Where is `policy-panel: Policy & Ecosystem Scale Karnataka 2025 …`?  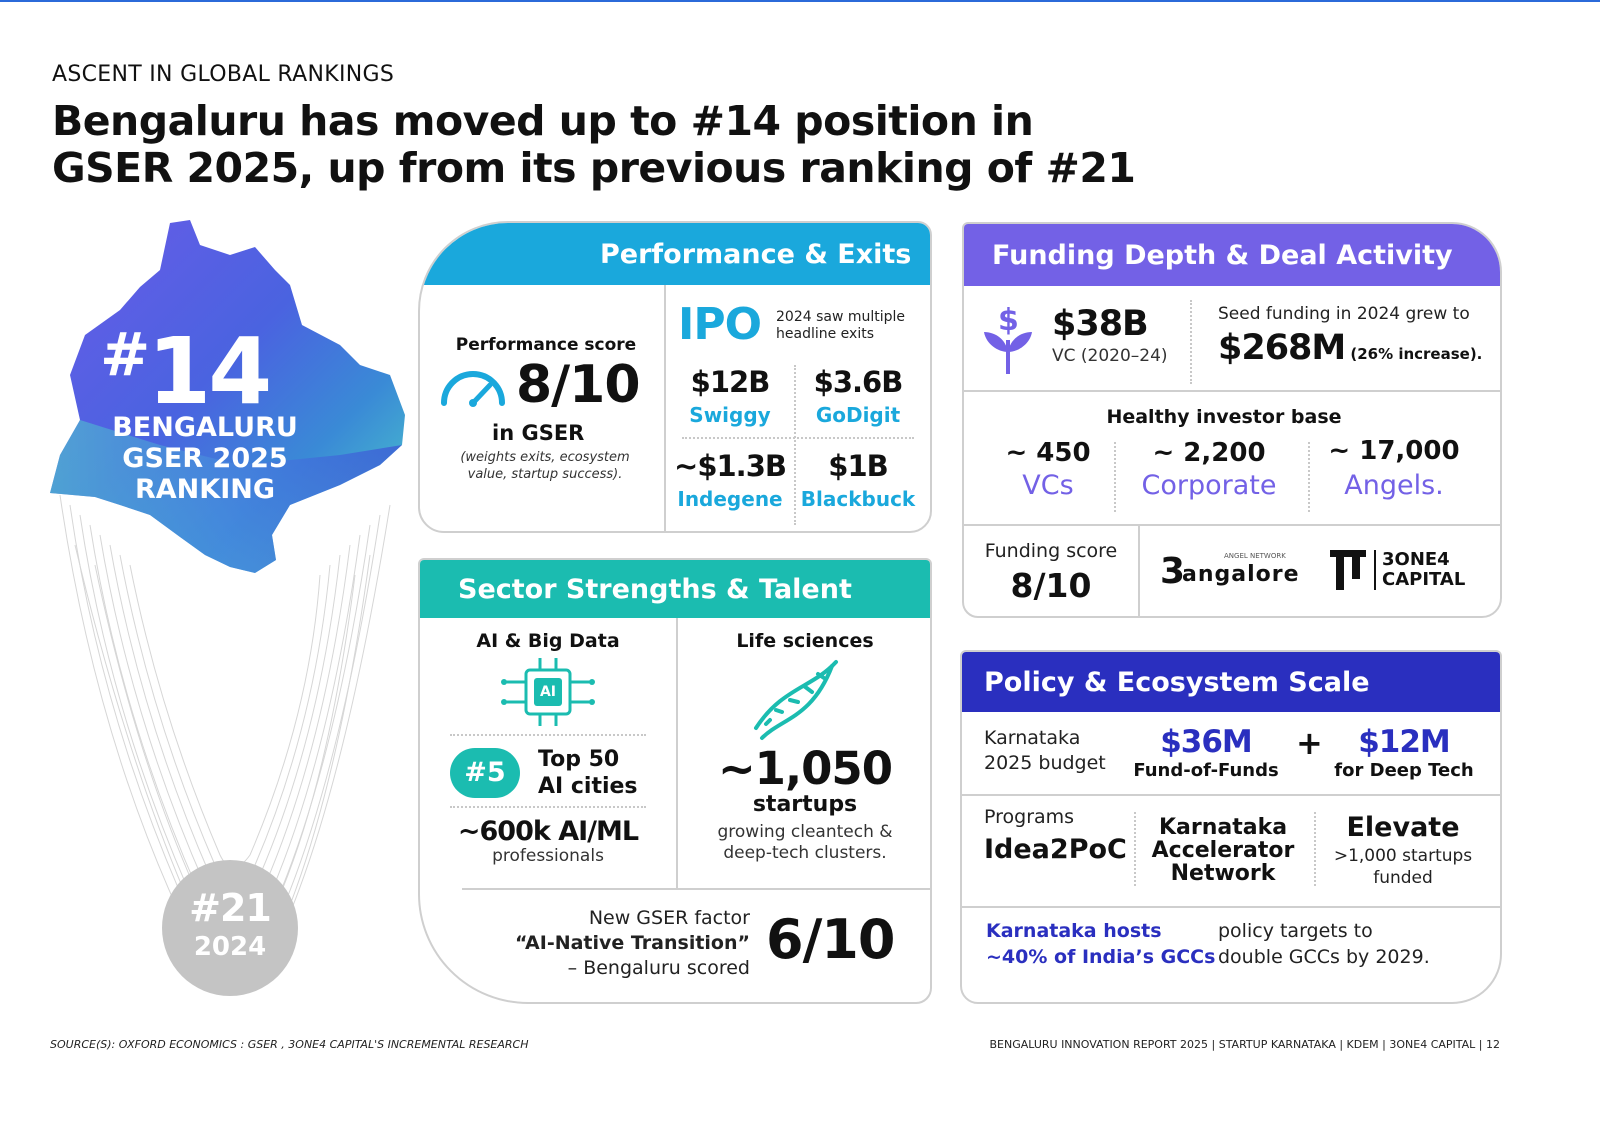
policy-panel: Policy & Ecosystem Scale Karnataka 2025 … is located at coordinates (1231, 827).